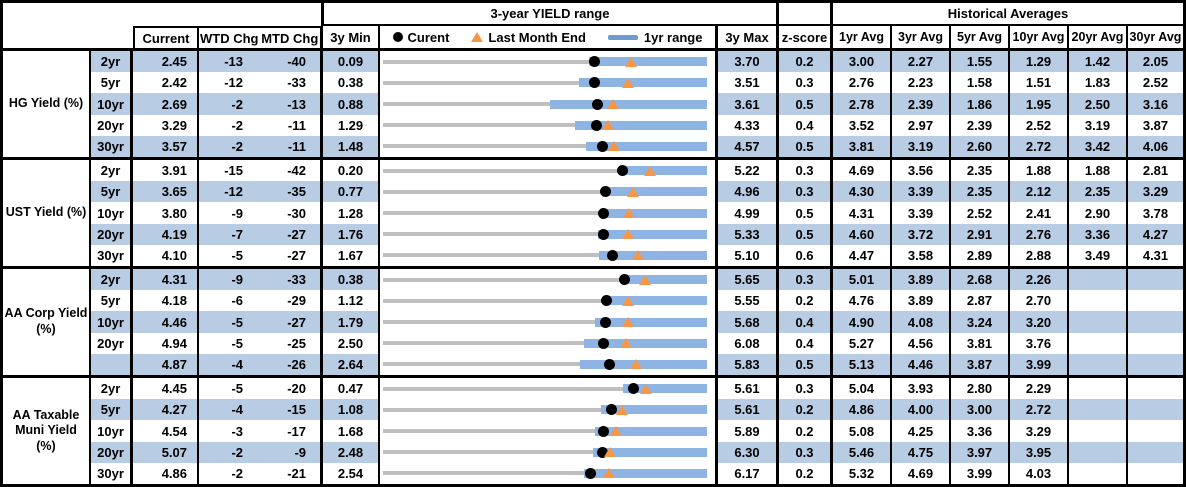 The height and width of the screenshot is (487, 1186). Describe the element at coordinates (748, 104) in the screenshot. I see `y3-max-value: 3.61` at that location.